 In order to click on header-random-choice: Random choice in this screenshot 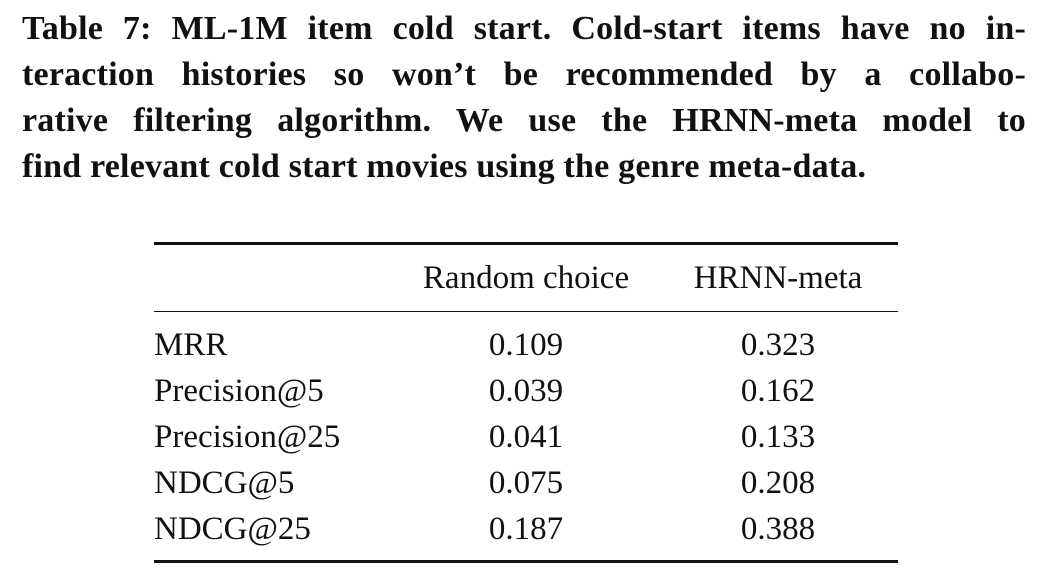, I will do `click(526, 277)`.